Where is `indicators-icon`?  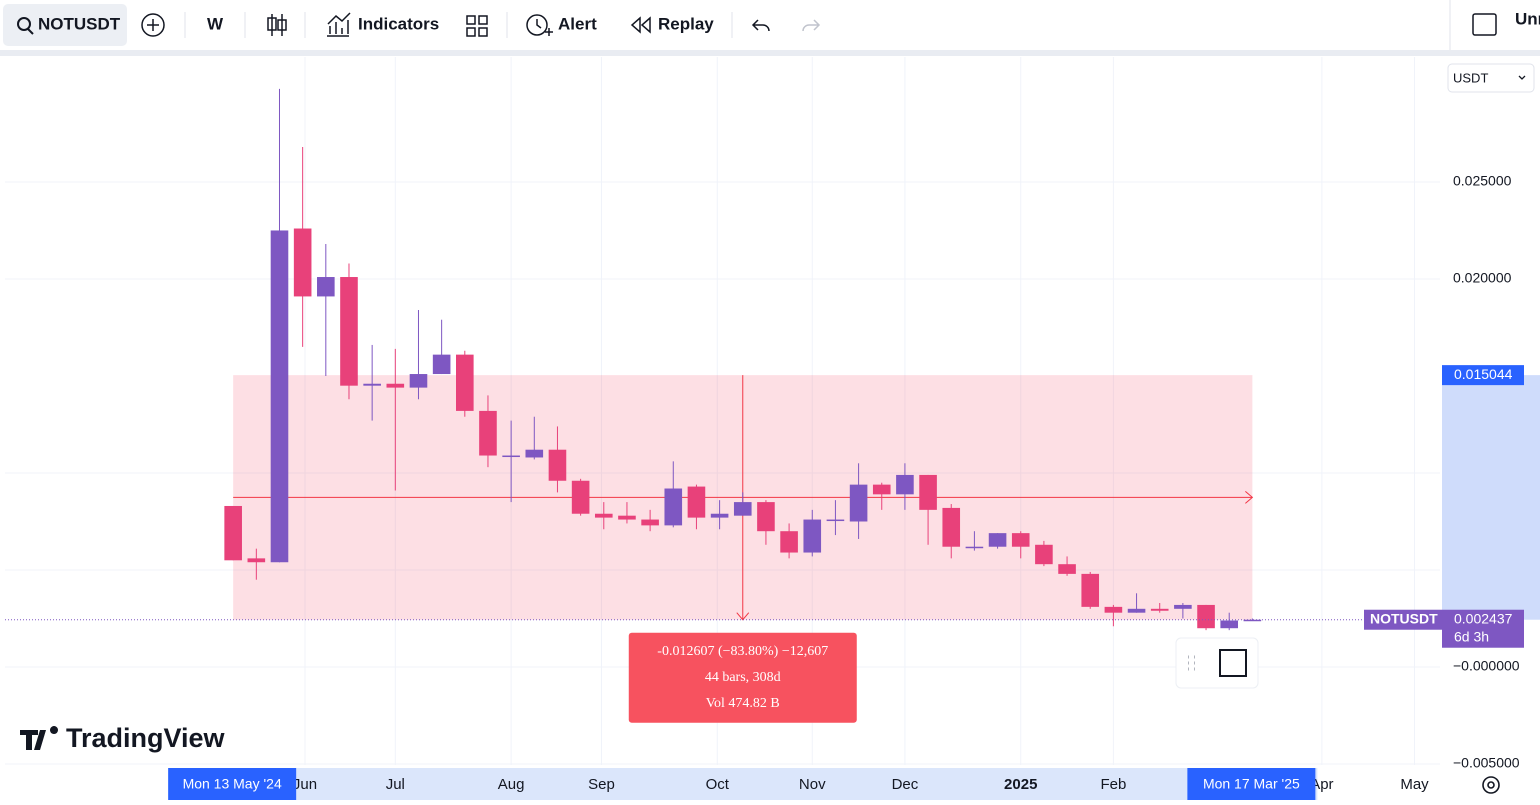 indicators-icon is located at coordinates (339, 24).